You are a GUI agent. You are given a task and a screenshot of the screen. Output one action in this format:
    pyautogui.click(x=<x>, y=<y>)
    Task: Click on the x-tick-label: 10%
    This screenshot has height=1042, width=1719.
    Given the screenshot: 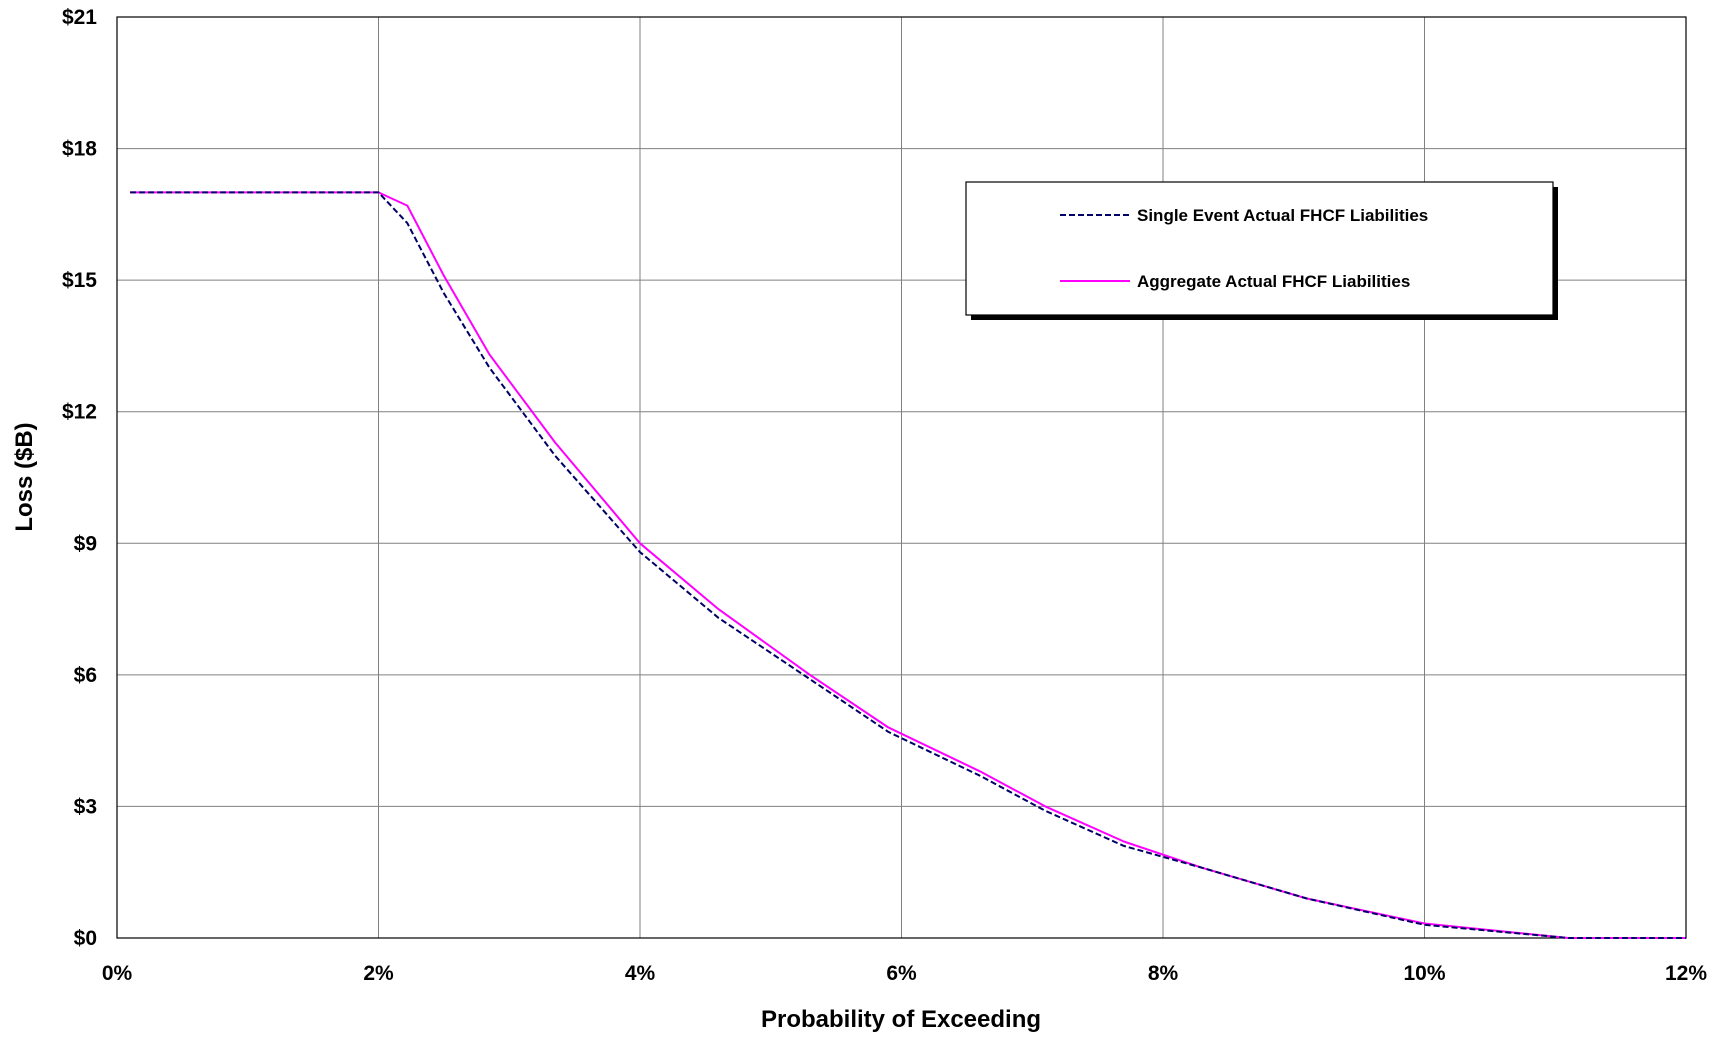 What is the action you would take?
    pyautogui.click(x=1424, y=973)
    